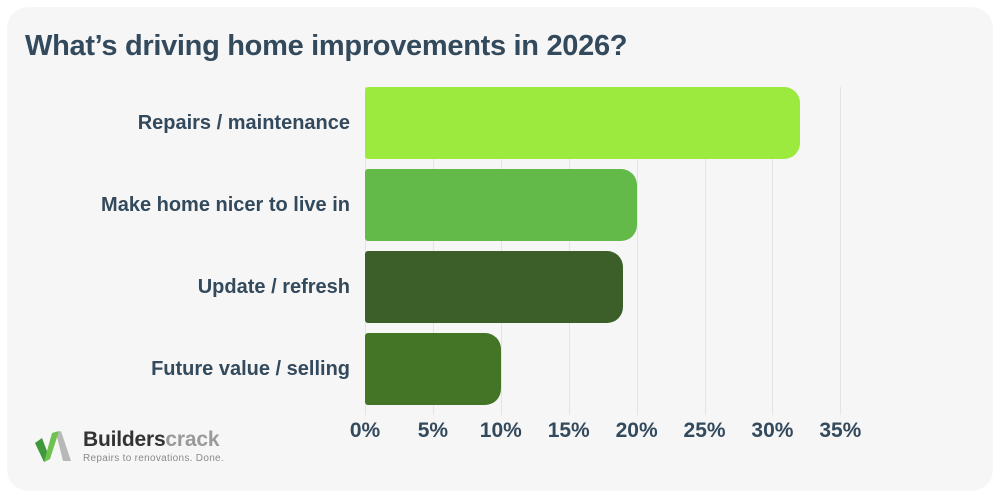  I want to click on x-tick-label: 10%, so click(500, 430).